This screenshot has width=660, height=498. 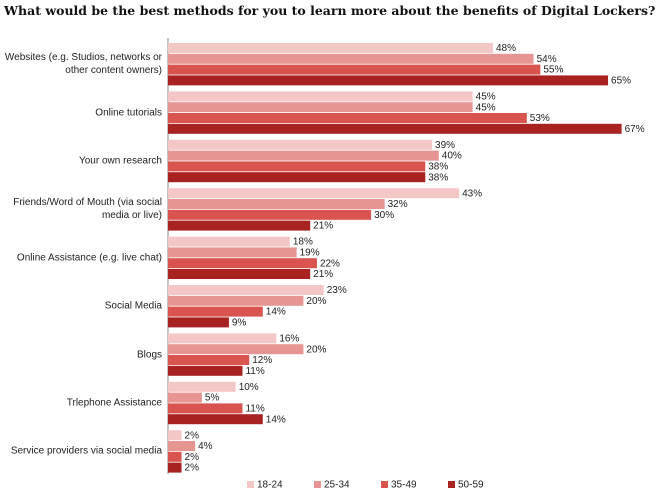 I want to click on value-label: 16%, so click(x=289, y=339).